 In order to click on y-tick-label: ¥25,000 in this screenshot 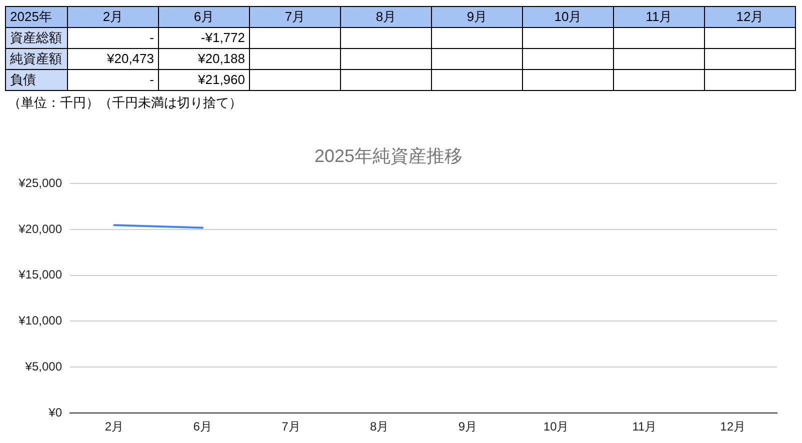, I will do `click(40, 183)`.